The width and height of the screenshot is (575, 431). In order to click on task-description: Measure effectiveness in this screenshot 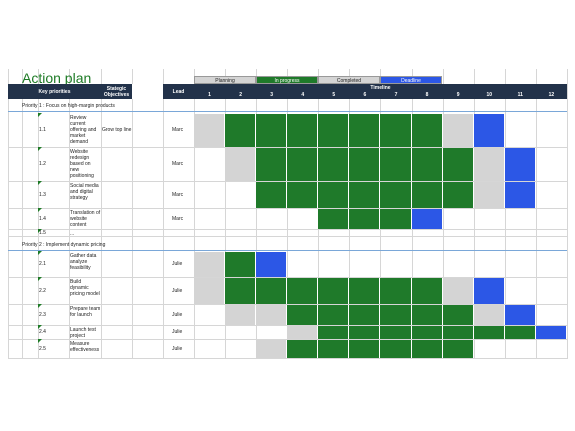, I will do `click(85, 347)`.